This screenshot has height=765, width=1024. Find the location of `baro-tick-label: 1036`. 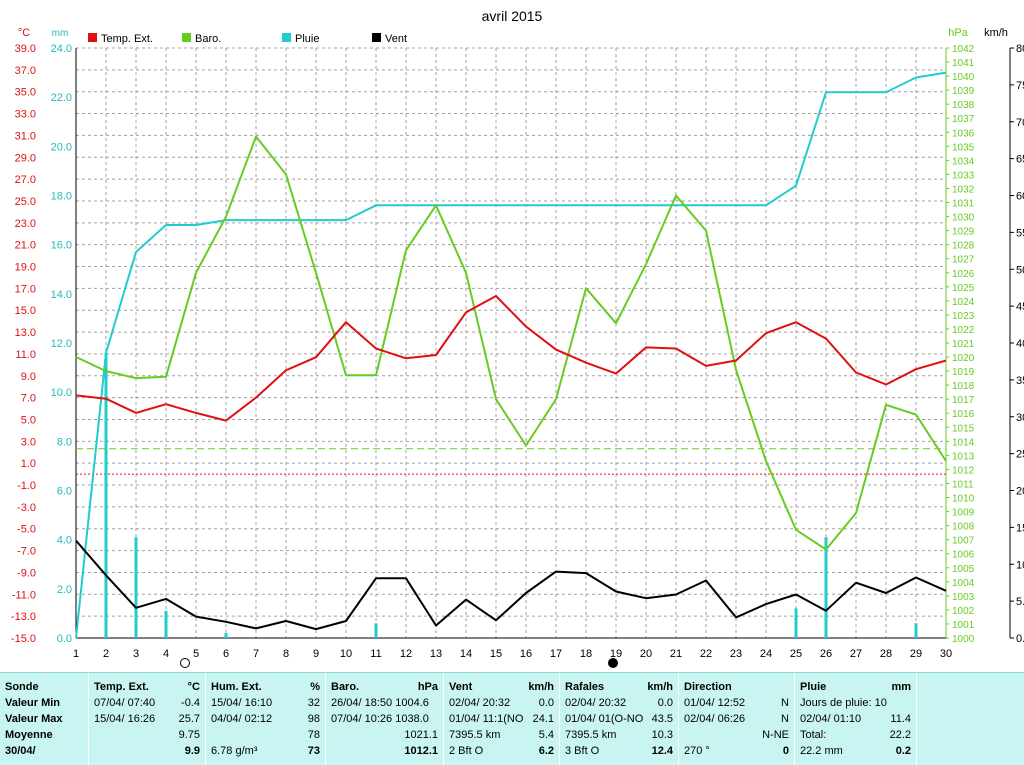

baro-tick-label: 1036 is located at coordinates (963, 133).